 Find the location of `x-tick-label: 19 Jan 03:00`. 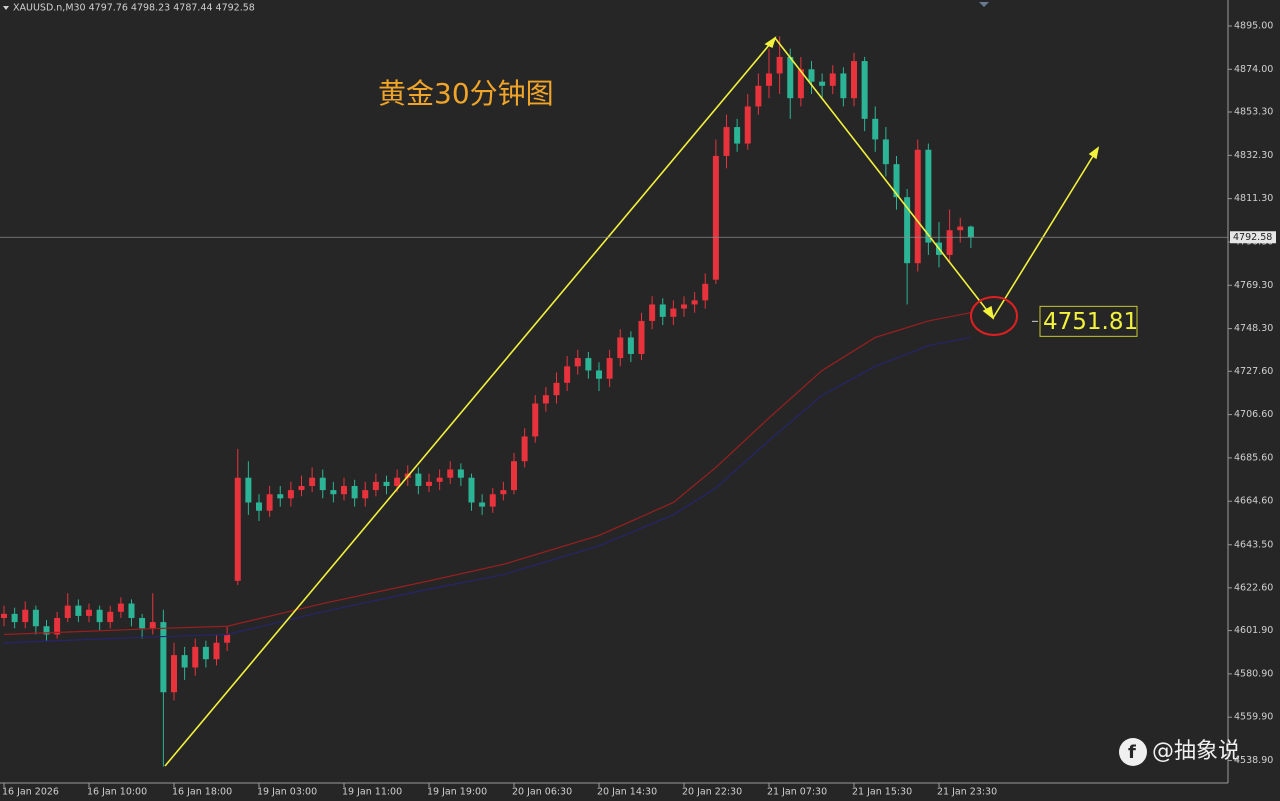

x-tick-label: 19 Jan 03:00 is located at coordinates (287, 792).